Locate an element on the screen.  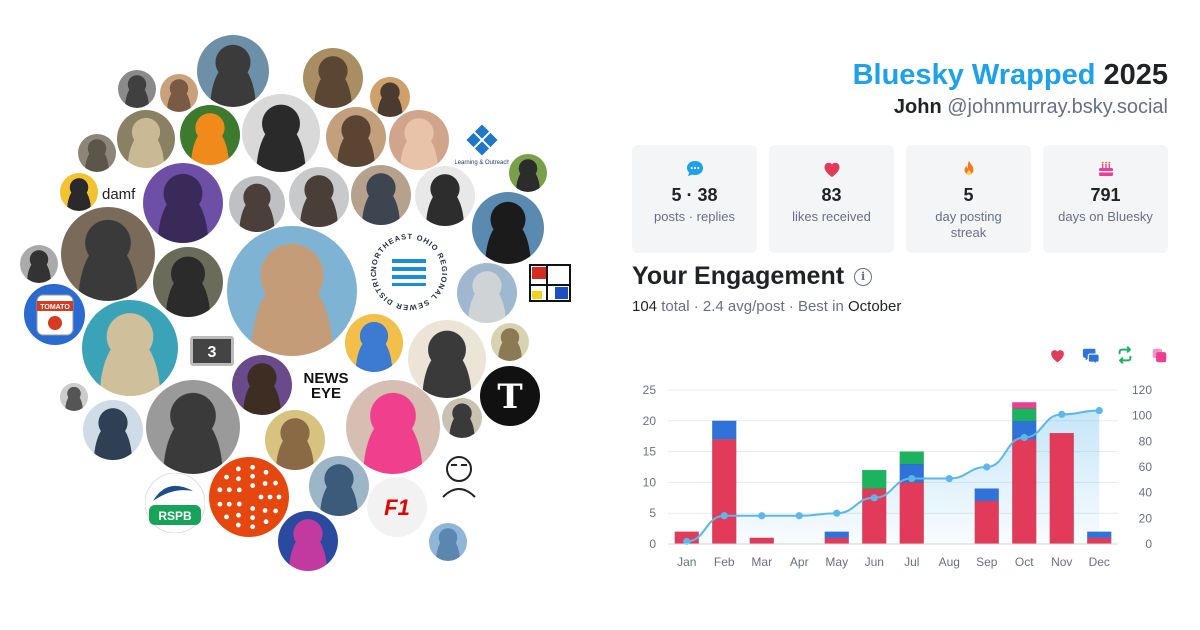
y-tick-label: 25 is located at coordinates (650, 390).